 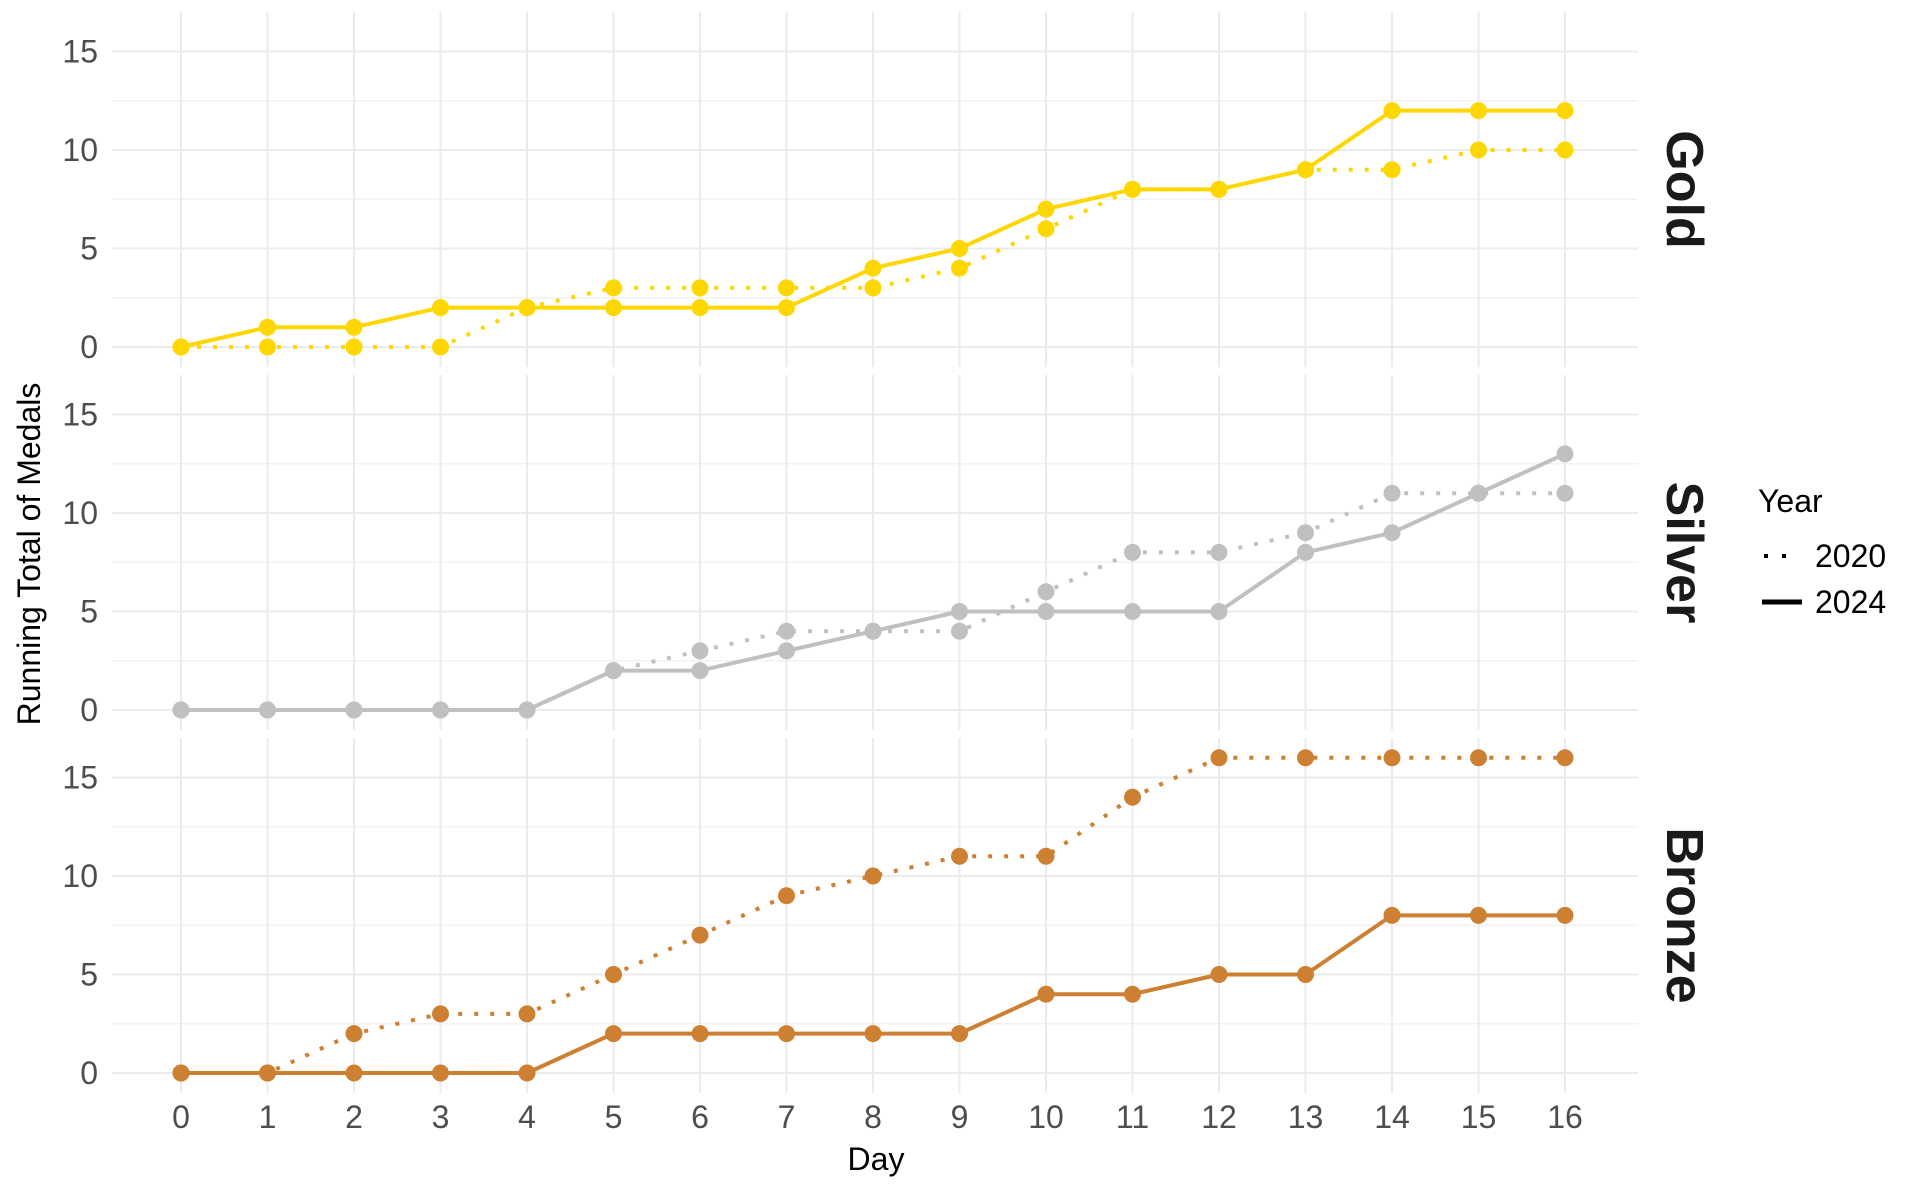 I want to click on x-tick-label: 12, so click(x=1219, y=1117).